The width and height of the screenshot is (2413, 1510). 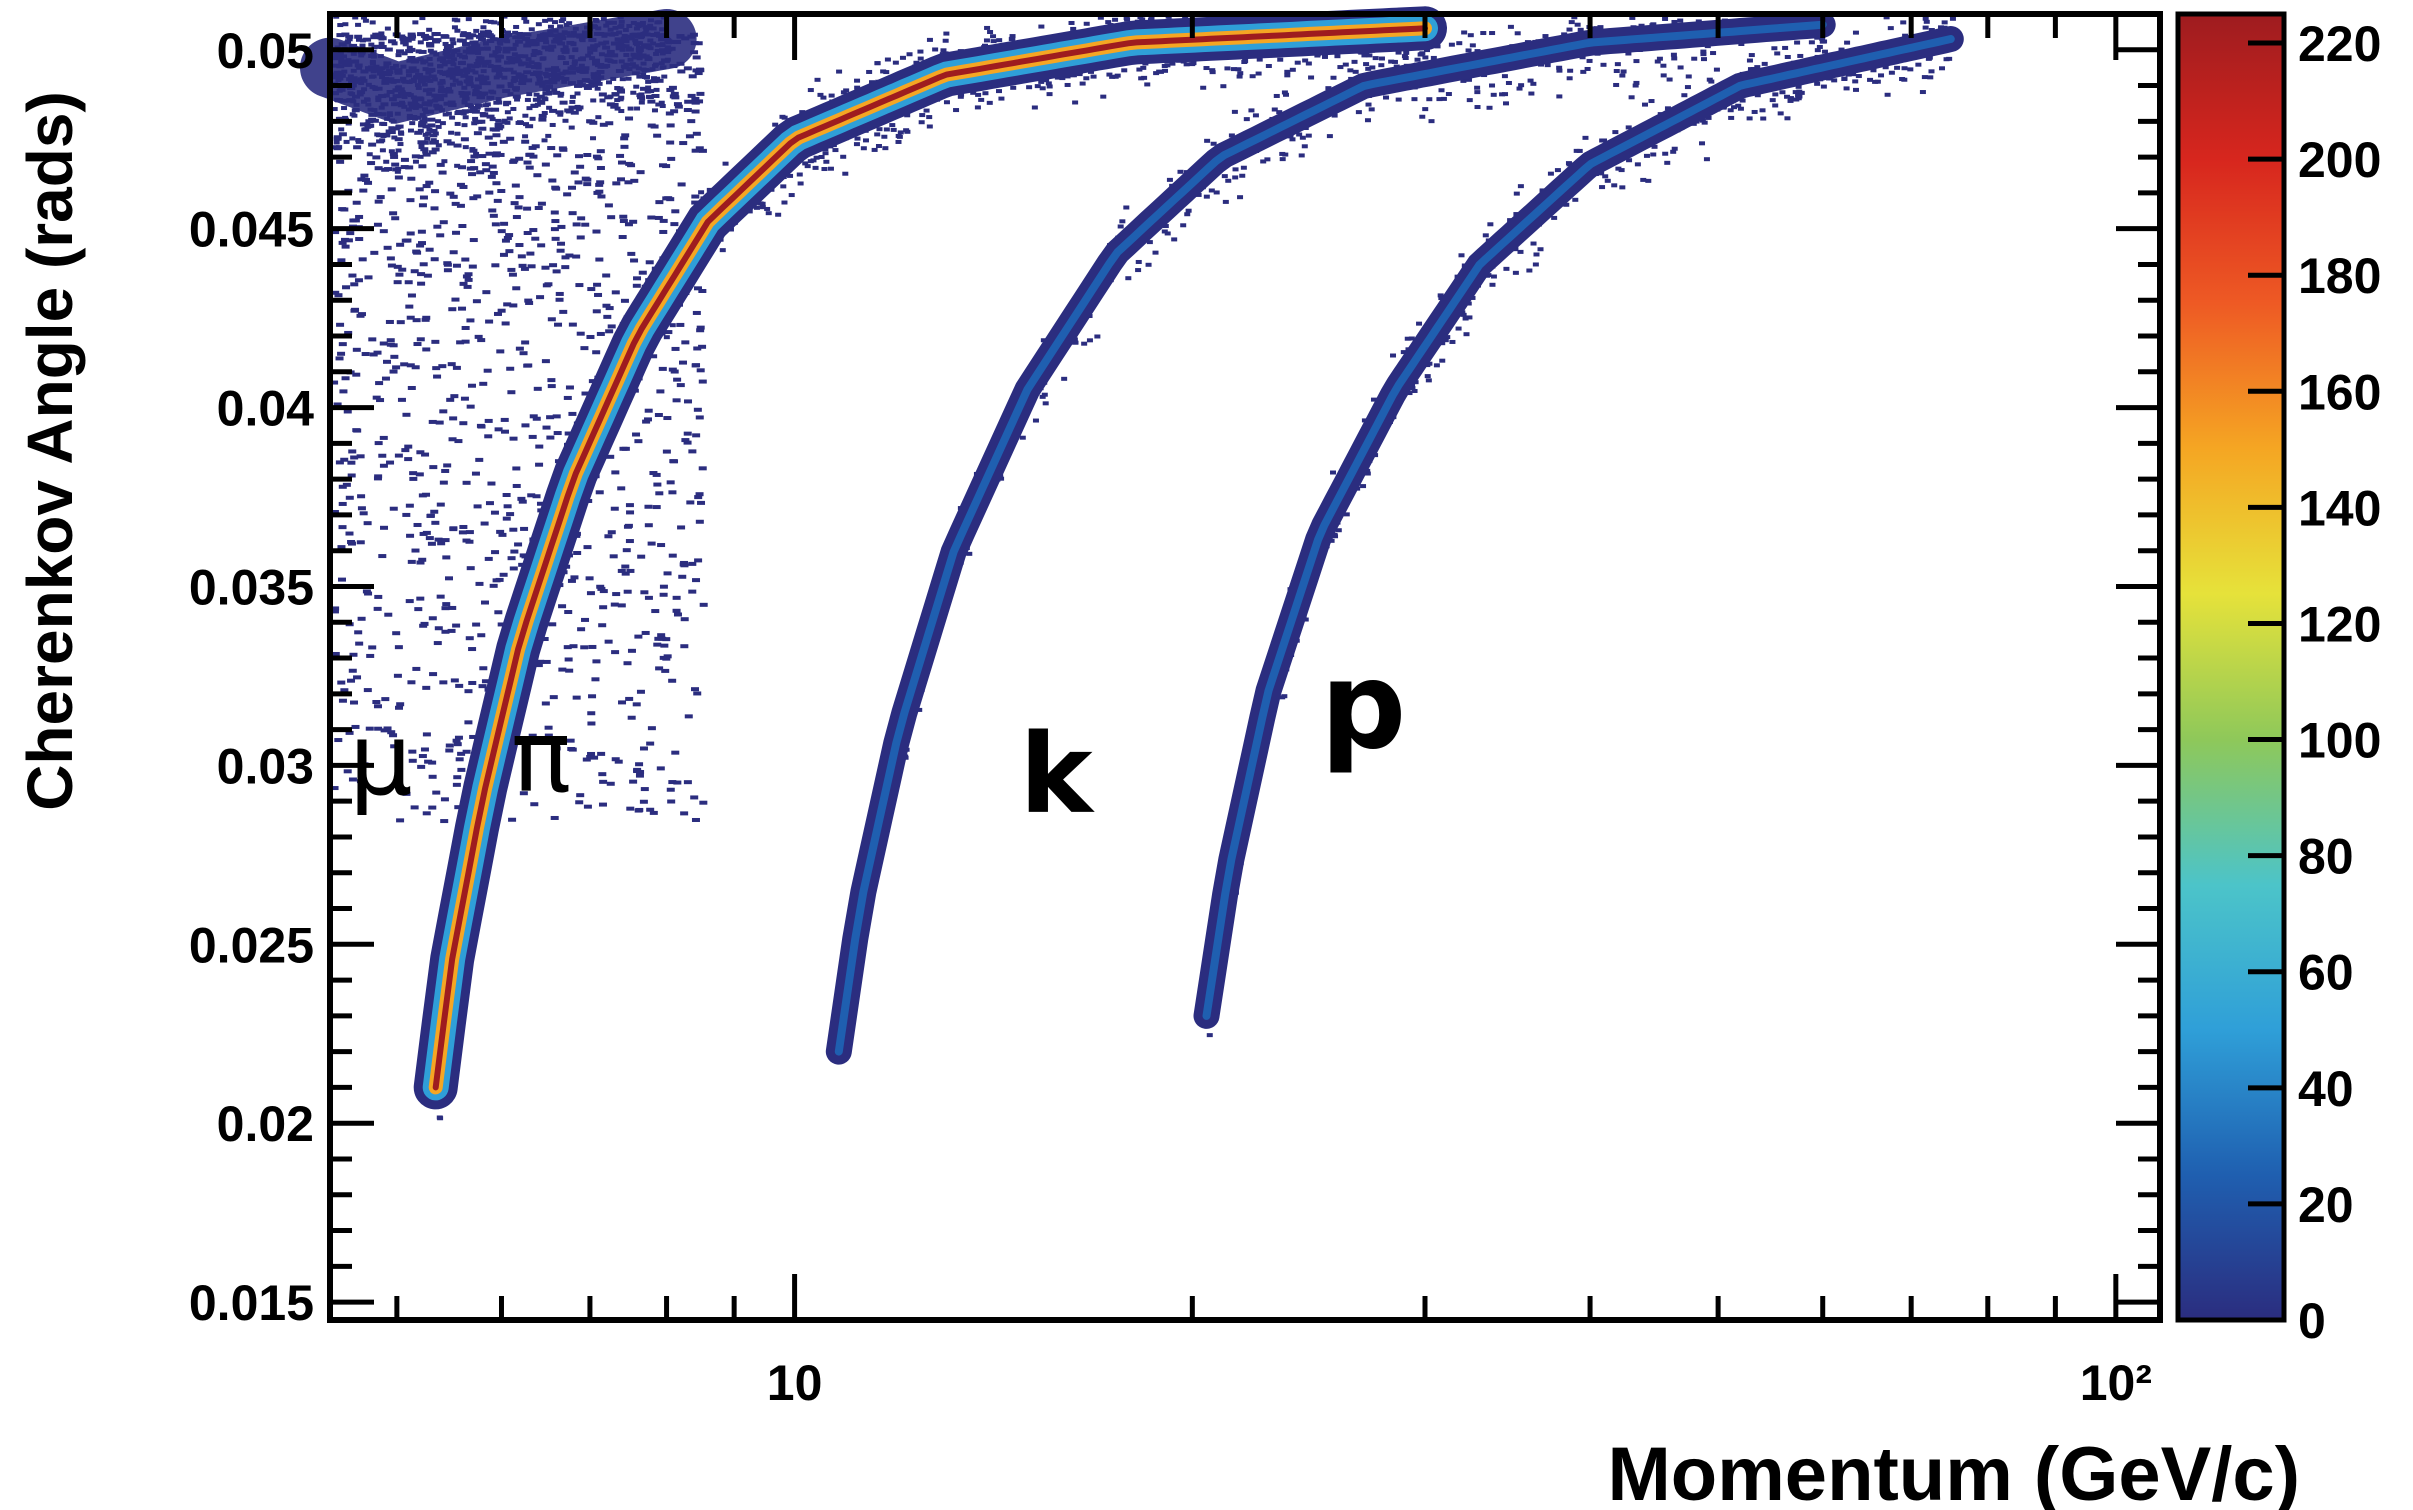 I want to click on colorbar-tick-label: 120, so click(x=2339, y=624).